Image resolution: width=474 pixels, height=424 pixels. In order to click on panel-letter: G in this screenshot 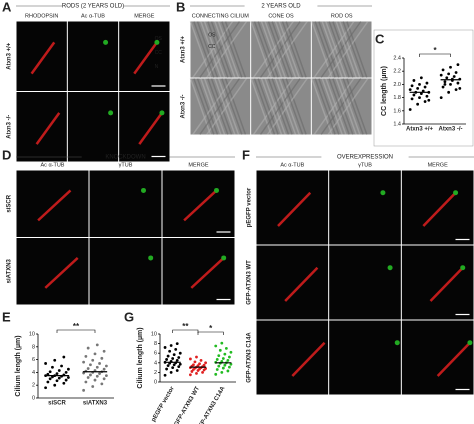, I will do `click(129, 316)`.